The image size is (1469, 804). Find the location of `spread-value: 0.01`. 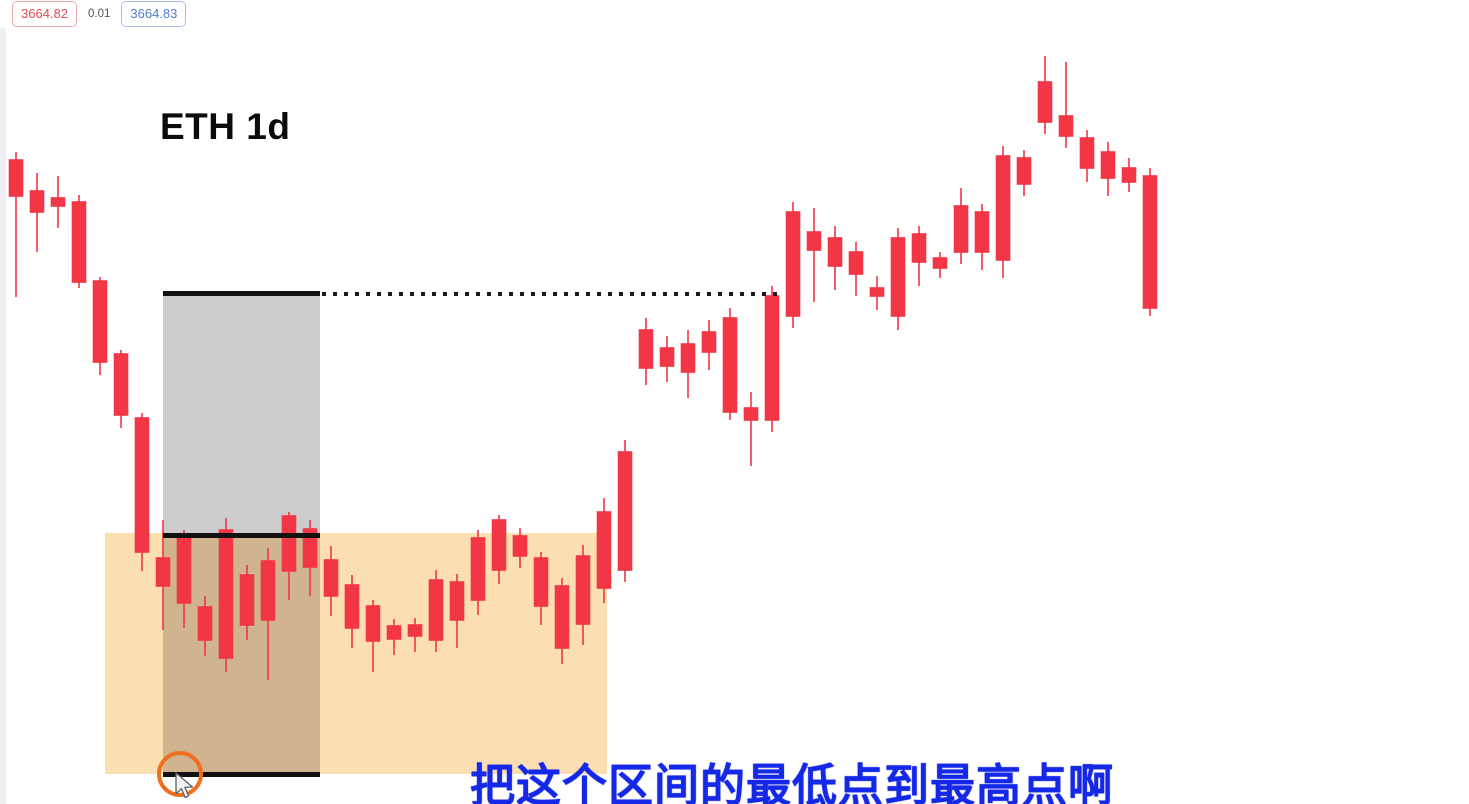

spread-value: 0.01 is located at coordinates (99, 14).